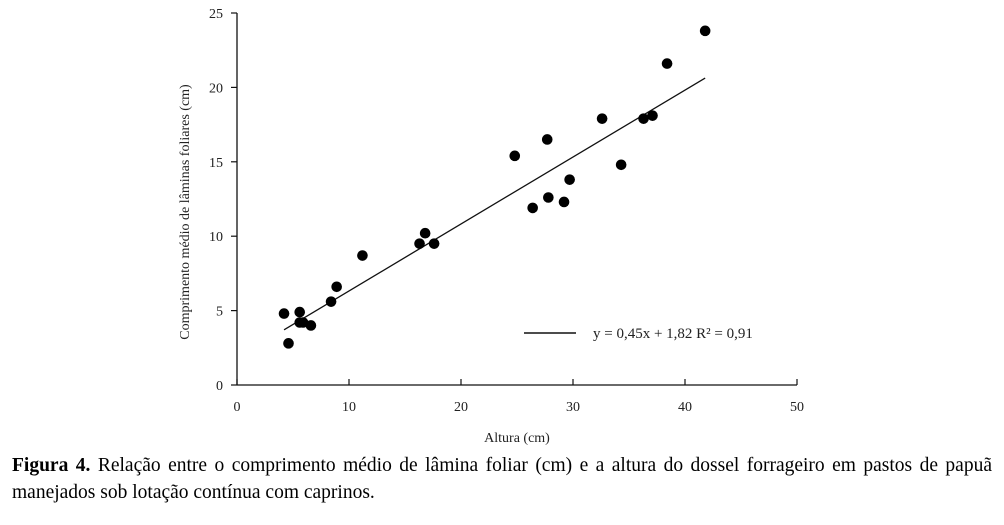 This screenshot has height=525, width=1004. Describe the element at coordinates (216, 88) in the screenshot. I see `y-tick-label: 20` at that location.